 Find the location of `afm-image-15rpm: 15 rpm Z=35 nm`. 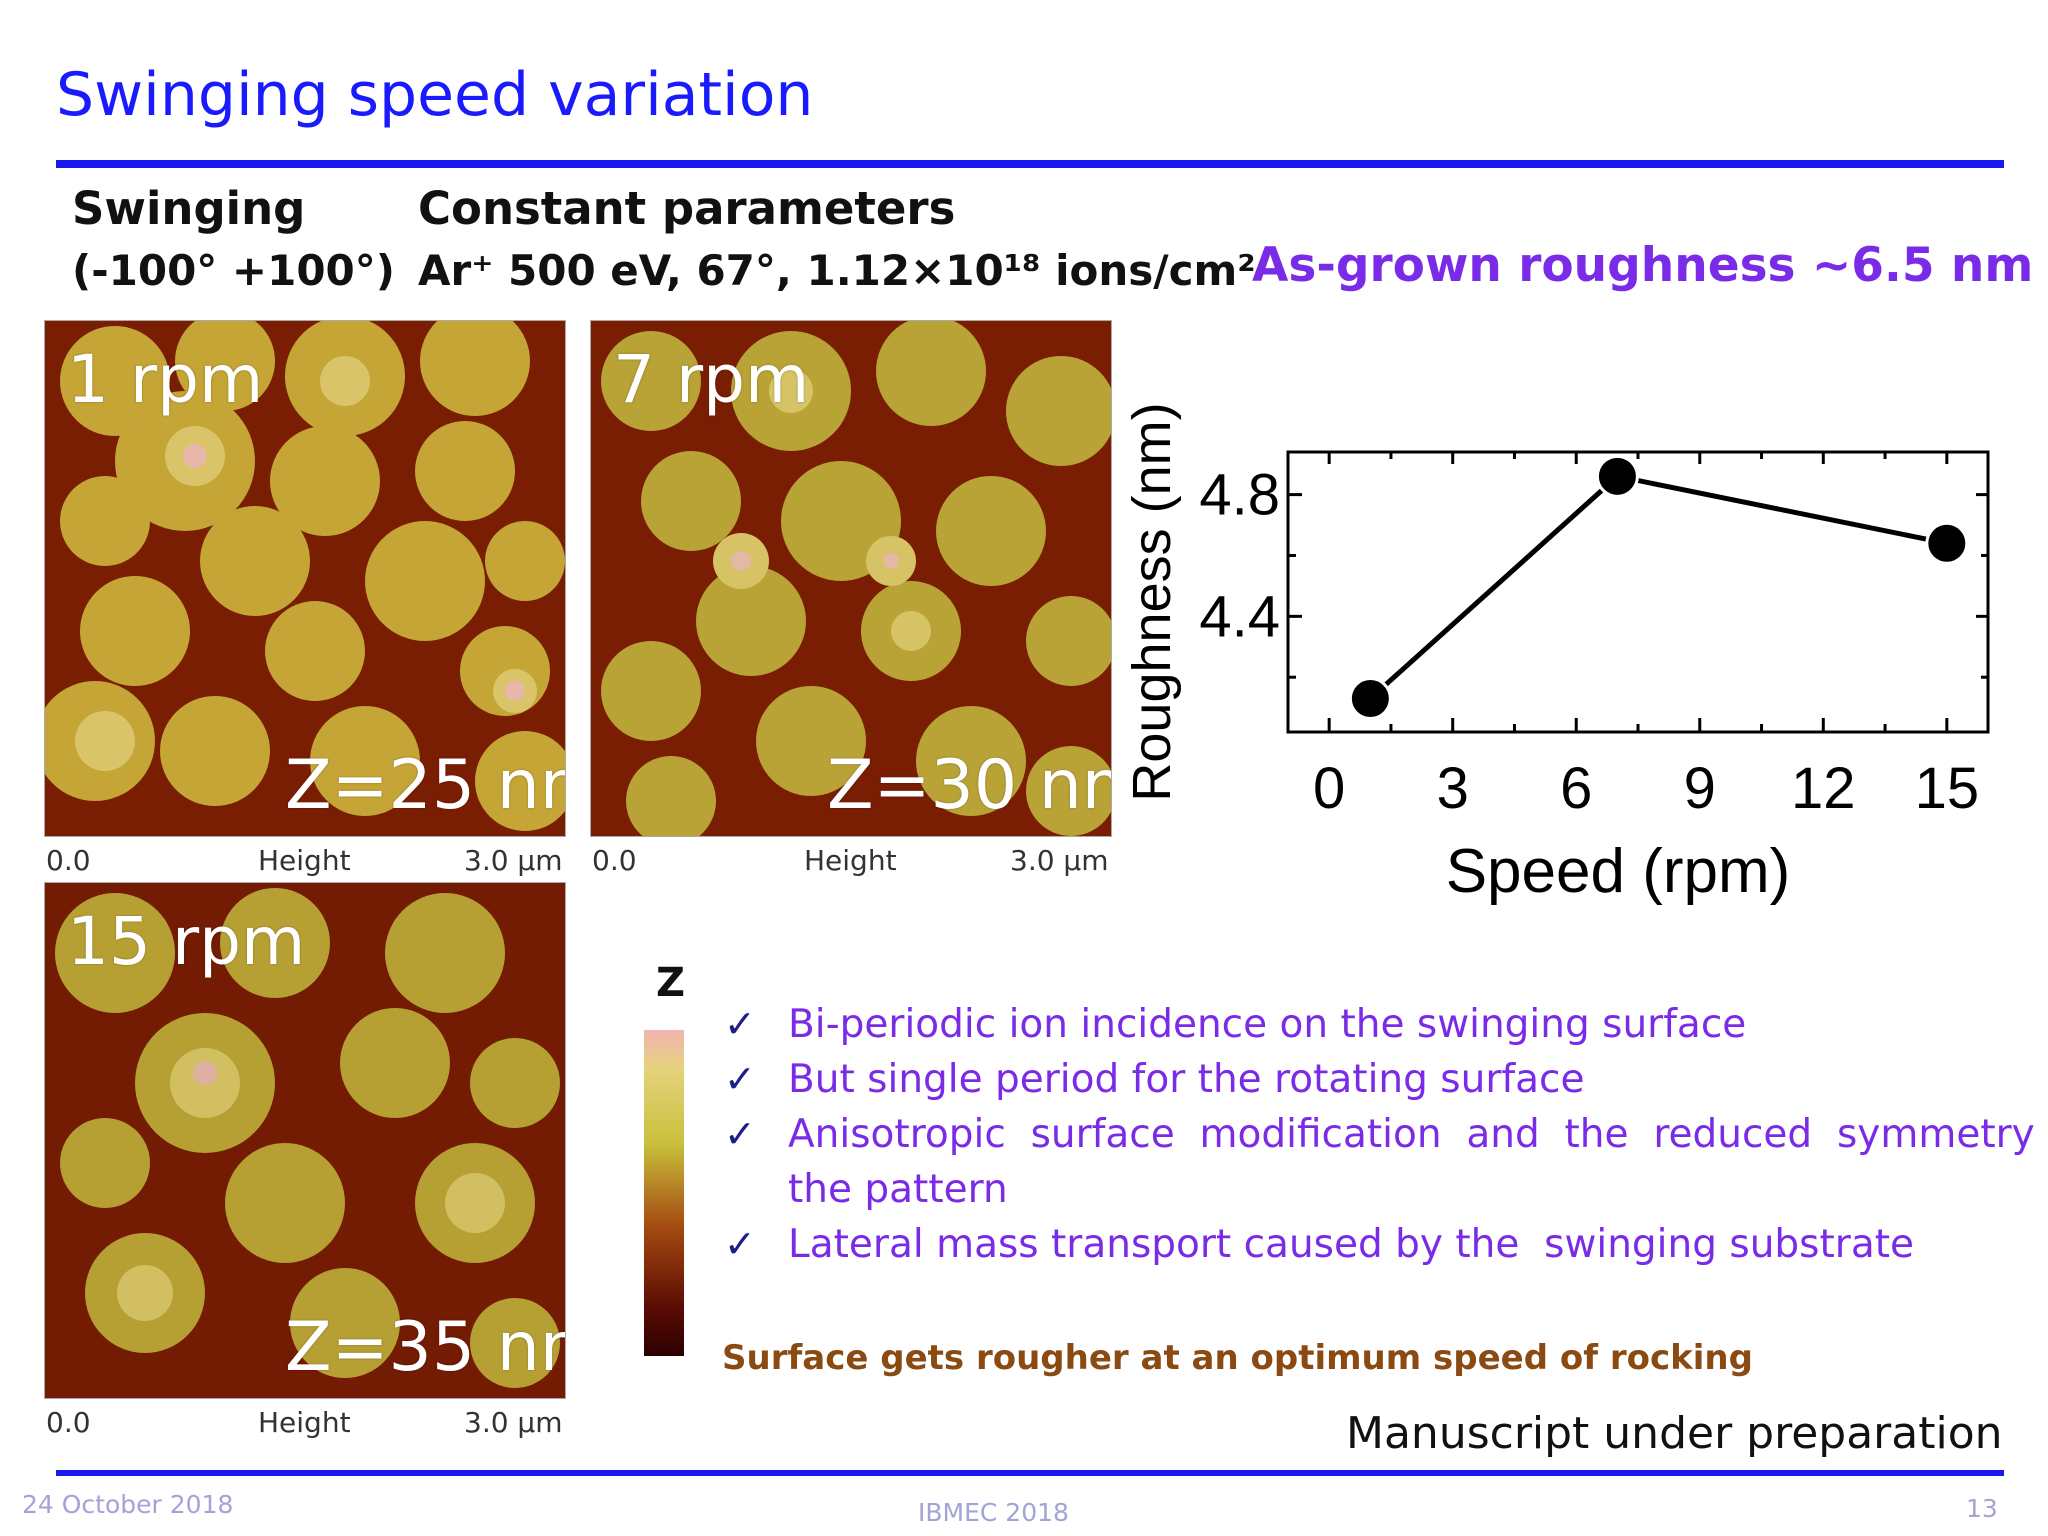

afm-image-15rpm: 15 rpm Z=35 nm is located at coordinates (305, 1140).